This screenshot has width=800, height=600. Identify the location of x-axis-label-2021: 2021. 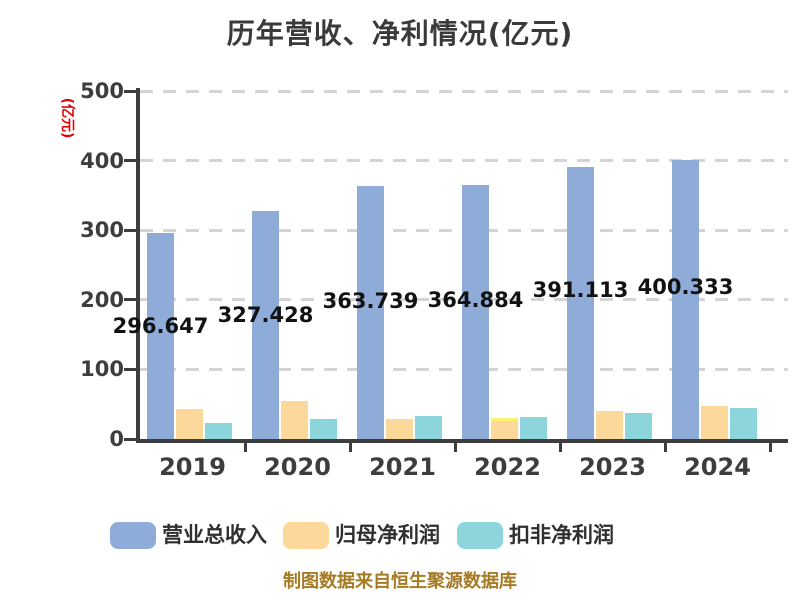
(402, 467).